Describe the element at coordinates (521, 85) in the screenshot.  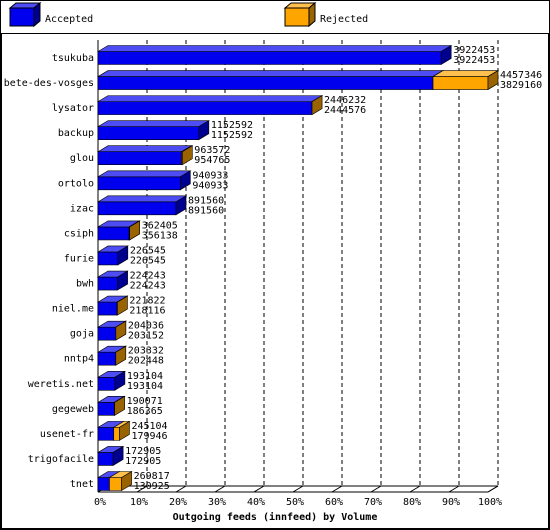
I see `value-label: 3829160` at that location.